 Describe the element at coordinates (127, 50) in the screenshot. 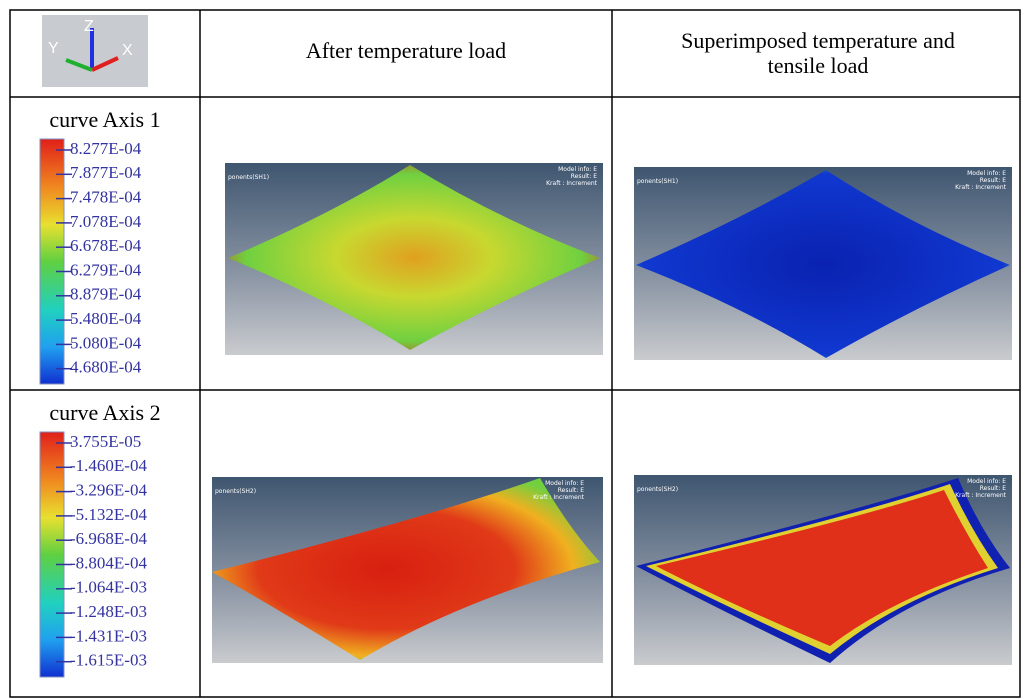

I see `axis-label: X` at that location.